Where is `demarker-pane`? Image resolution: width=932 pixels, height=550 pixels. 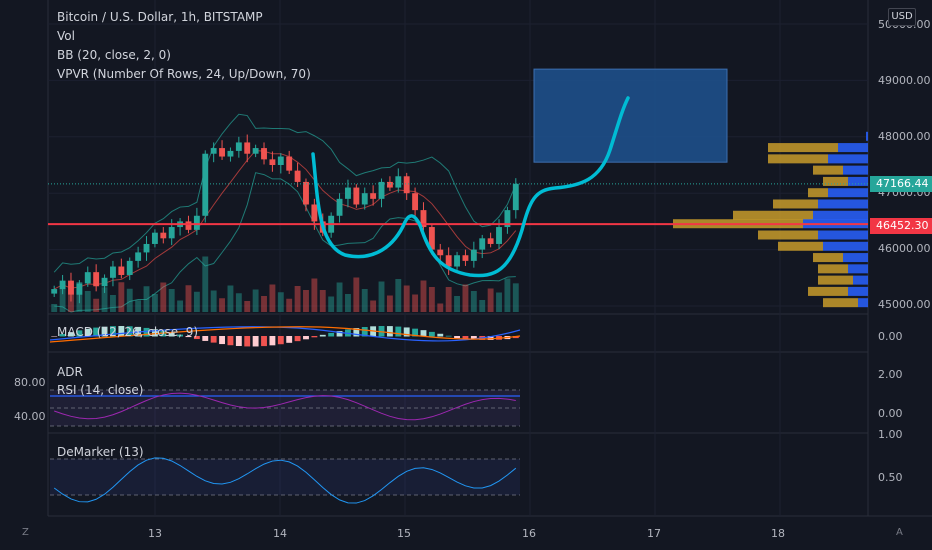
demarker-pane is located at coordinates (285, 480).